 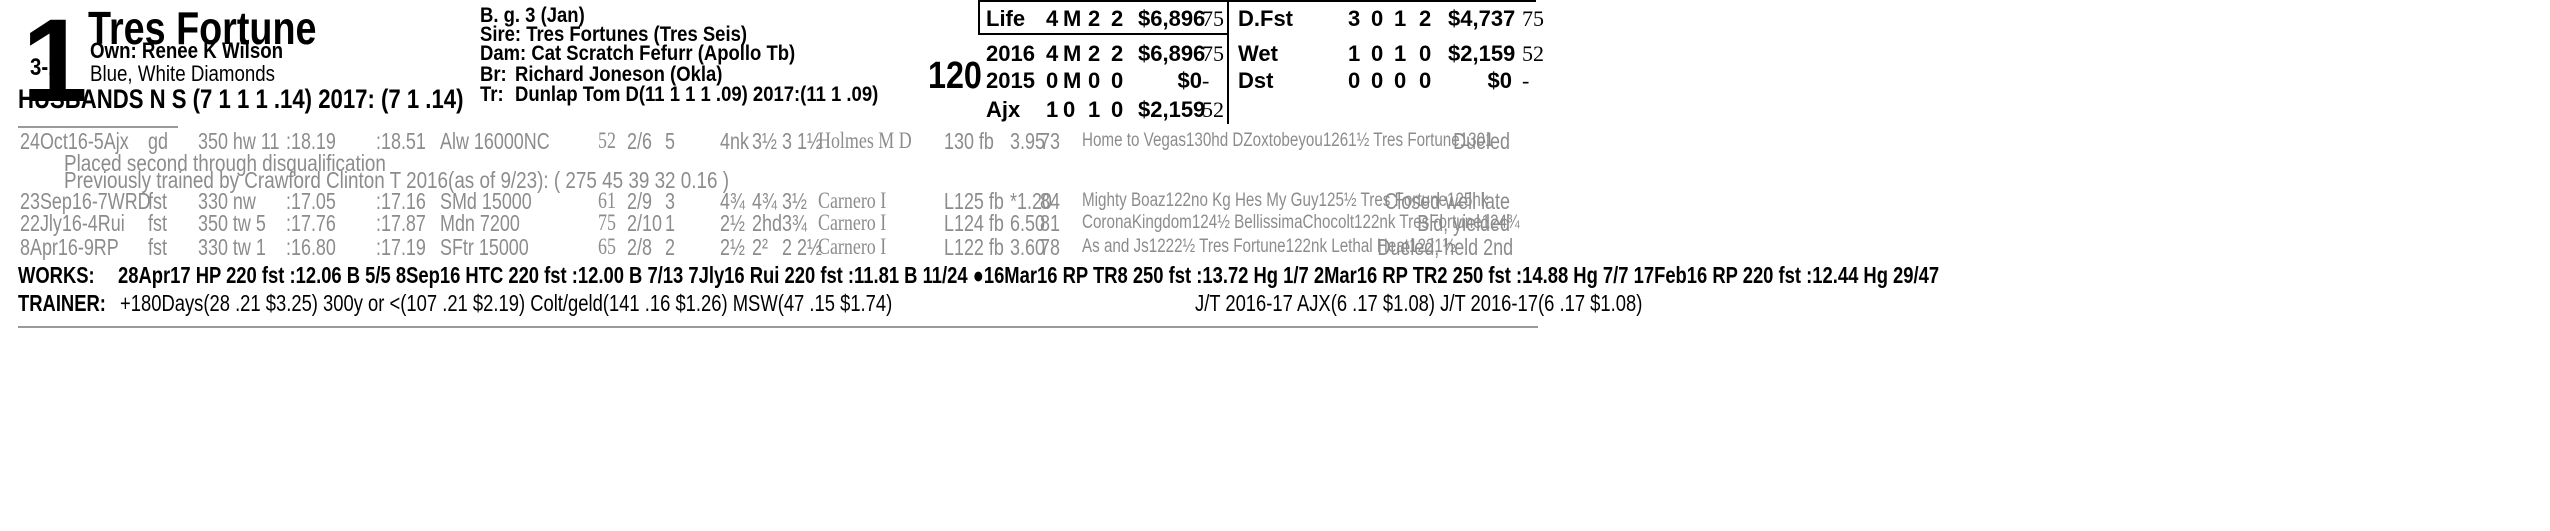 What do you see at coordinates (607, 246) in the screenshot?
I see `pp-speed-figure: 65` at bounding box center [607, 246].